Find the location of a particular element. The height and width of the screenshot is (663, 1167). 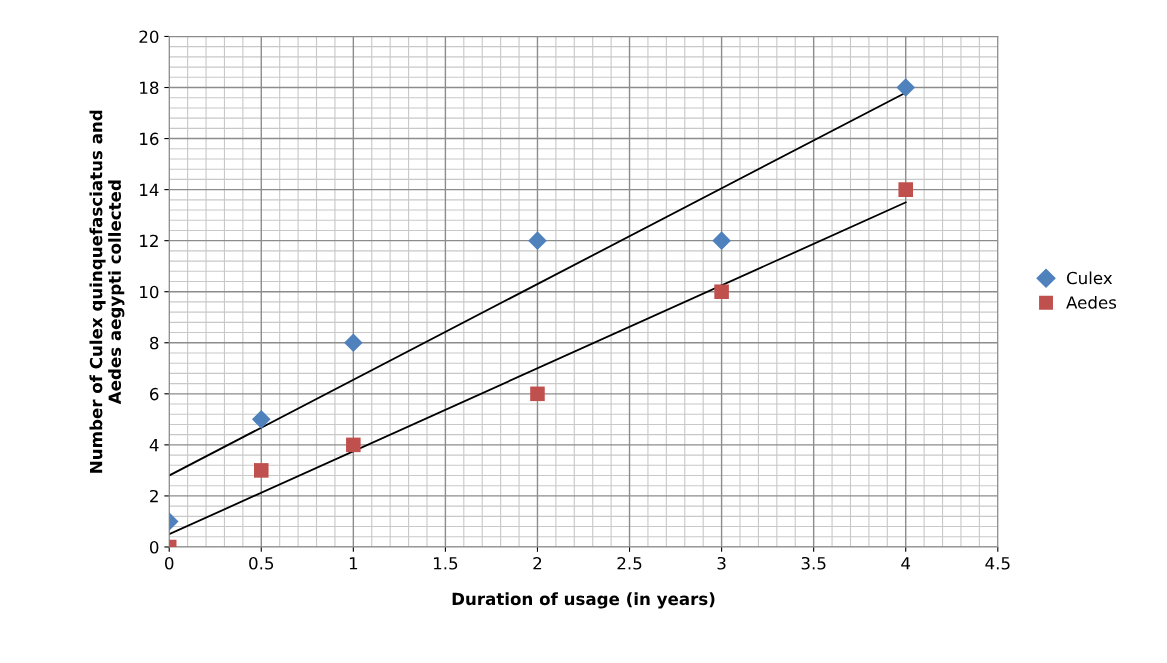

y-tick-label: 6 is located at coordinates (154, 394).